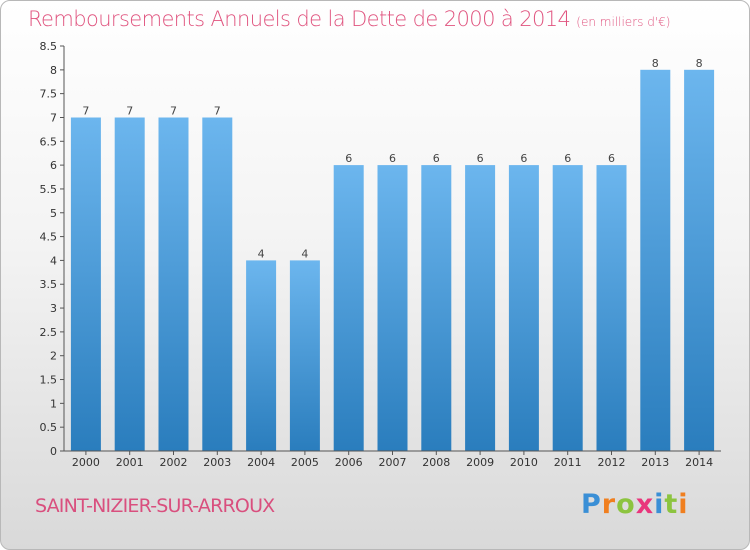 Image resolution: width=750 pixels, height=550 pixels. I want to click on bar-2004, so click(261, 355).